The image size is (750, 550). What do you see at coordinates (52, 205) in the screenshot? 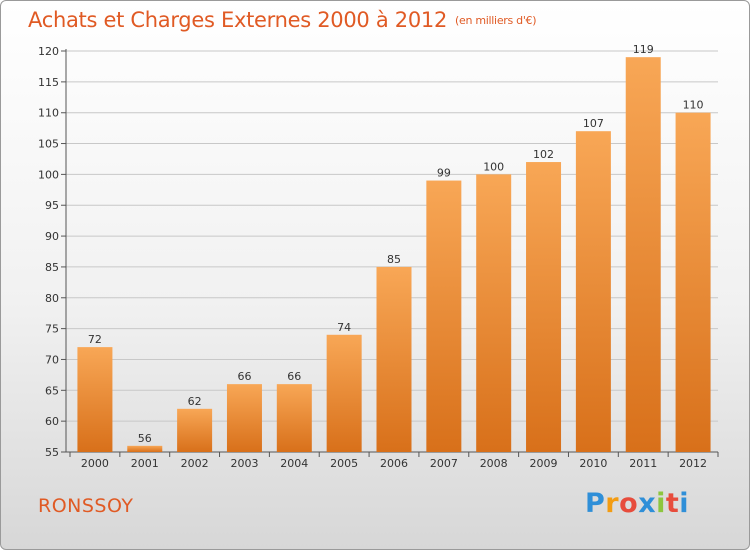
I see `y-tick-label: 95` at bounding box center [52, 205].